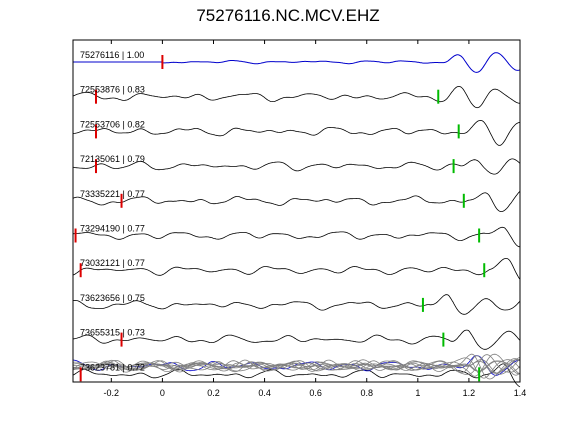 The image size is (576, 432). I want to click on trace-label: 72553706 | 0.82, so click(112, 124).